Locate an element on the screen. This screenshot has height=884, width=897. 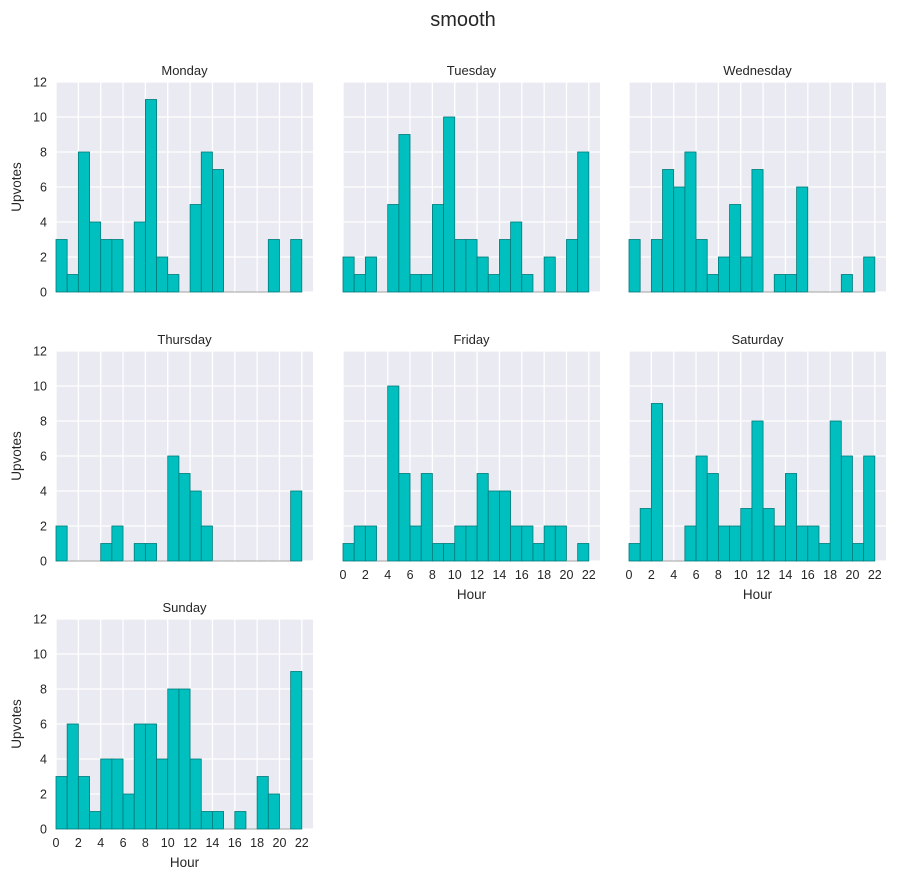
panel-saturday: Saturday 0 2 4 6 8 10 12 14 16 18 20 22 Hour is located at coordinates (756, 467).